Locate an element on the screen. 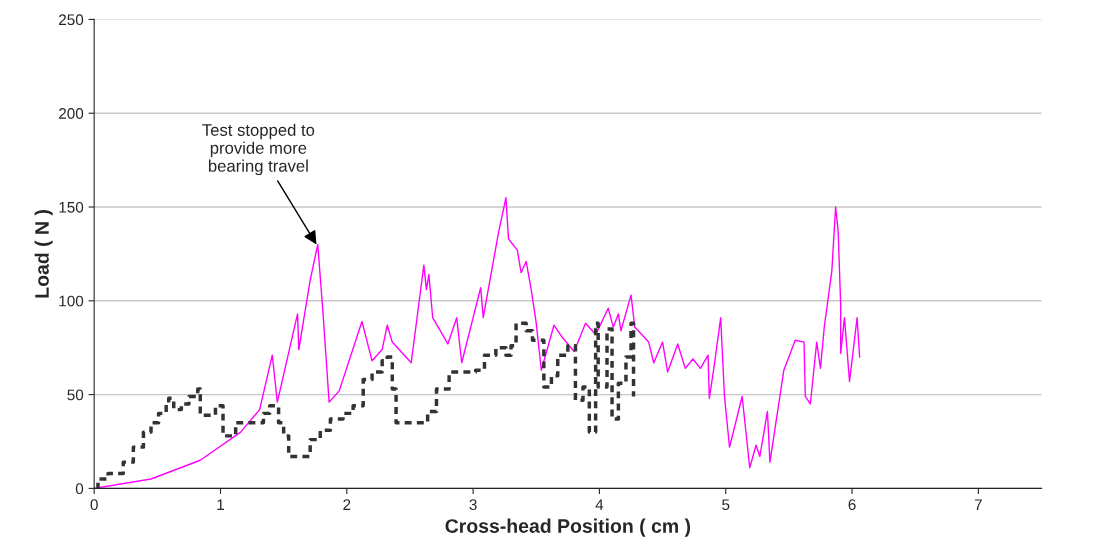 The image size is (1108, 555). y-tick-label: 150 is located at coordinates (71, 207).